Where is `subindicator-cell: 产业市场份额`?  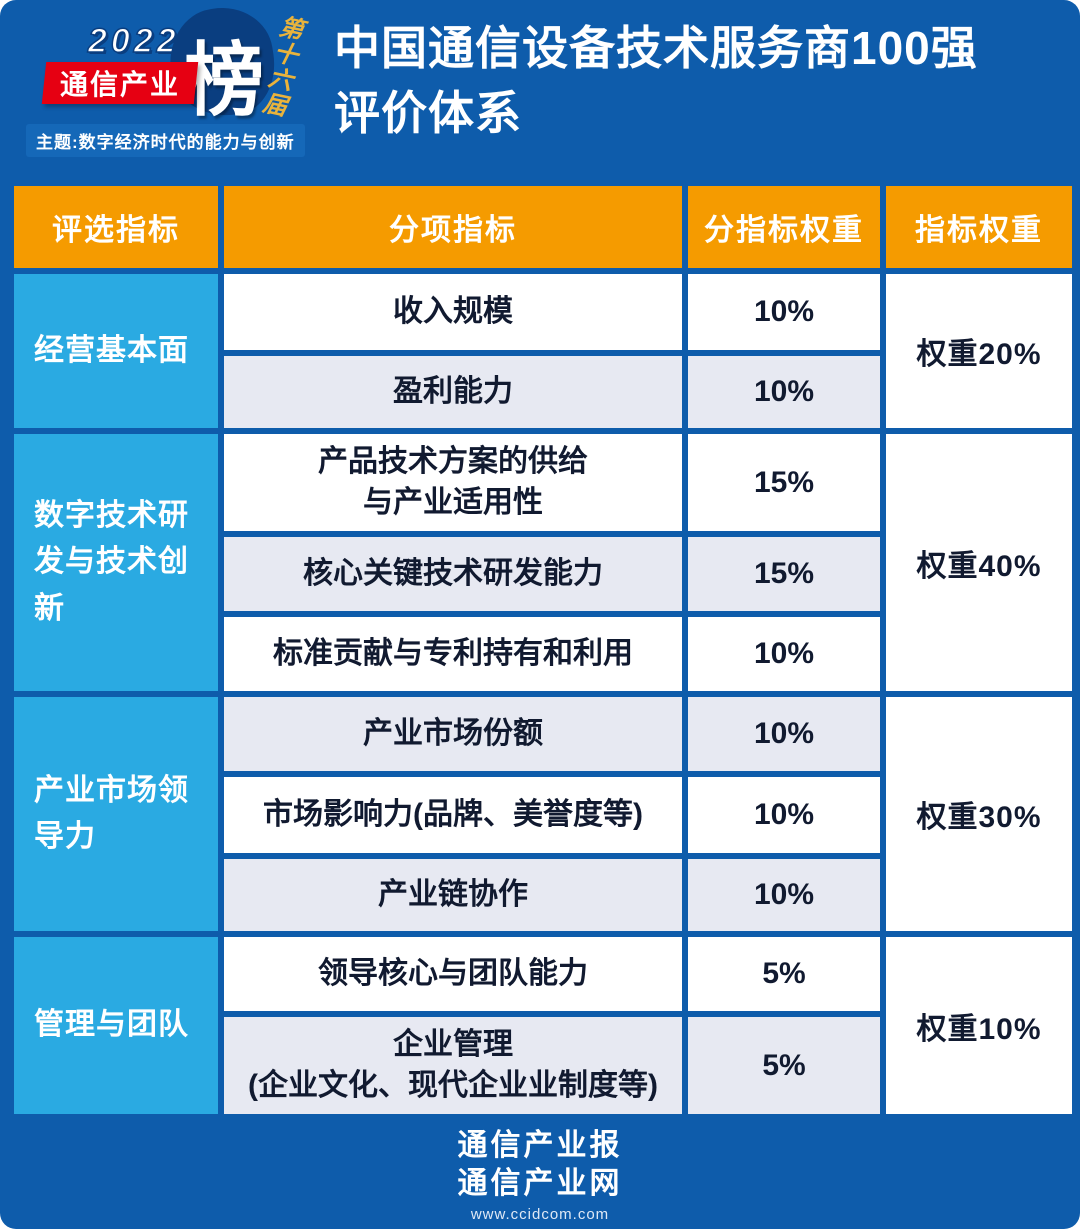 subindicator-cell: 产业市场份额 is located at coordinates (453, 734).